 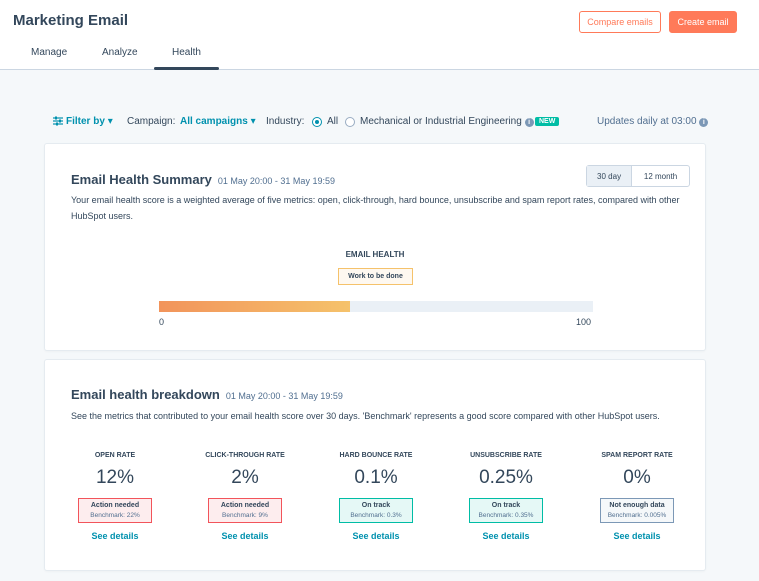 What do you see at coordinates (49, 52) in the screenshot?
I see `tab-manage: Manage` at bounding box center [49, 52].